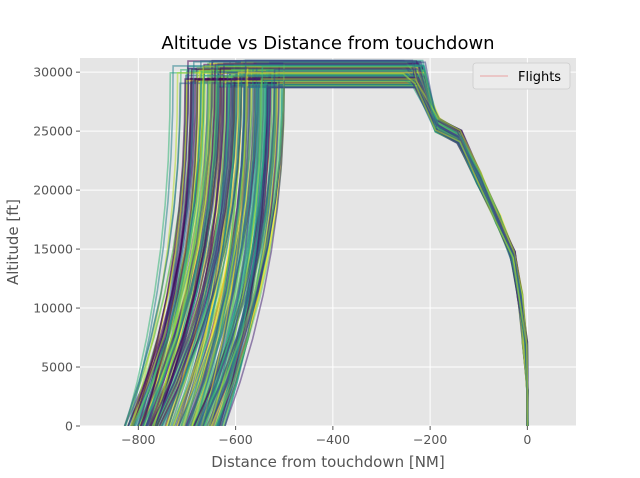 The height and width of the screenshot is (478, 640). I want to click on x-ticks: −800 −600 −400 −200 0, so click(326, 436).